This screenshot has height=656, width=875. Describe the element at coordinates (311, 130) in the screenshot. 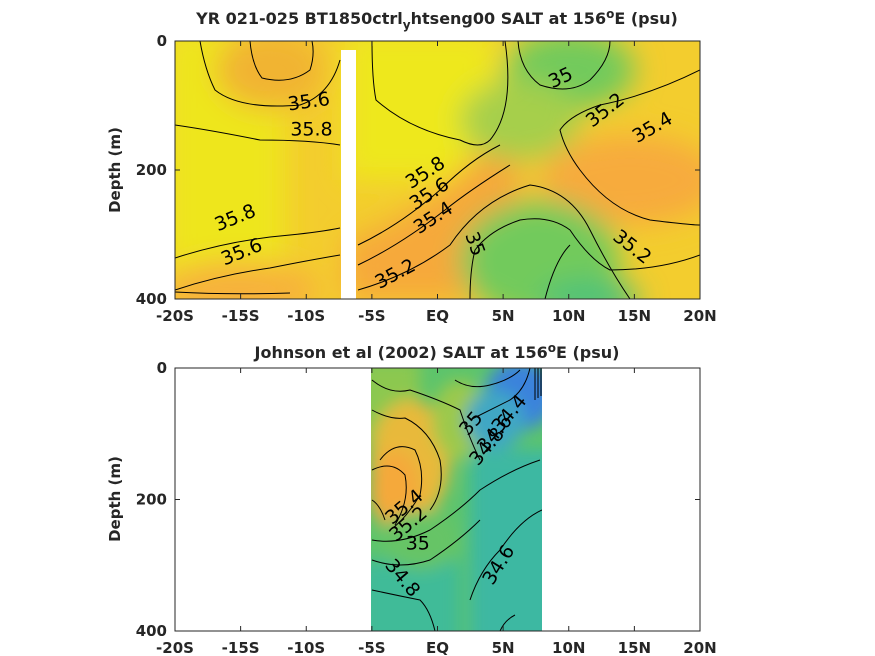

I see `contour-label: 35.8` at that location.